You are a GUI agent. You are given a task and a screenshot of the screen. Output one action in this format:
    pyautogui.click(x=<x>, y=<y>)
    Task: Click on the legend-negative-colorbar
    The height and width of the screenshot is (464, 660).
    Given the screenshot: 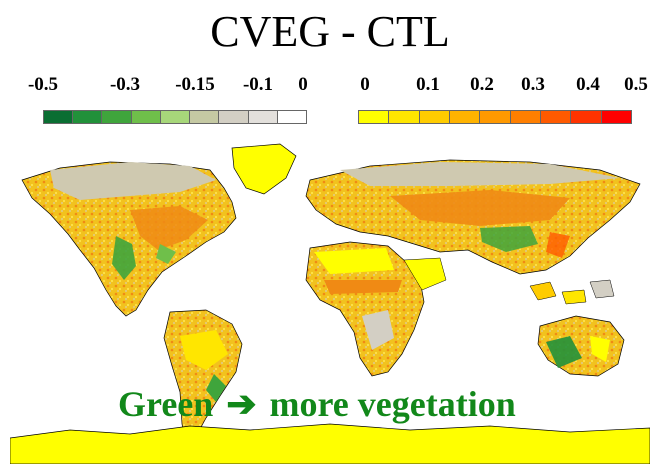 What is the action you would take?
    pyautogui.click(x=175, y=117)
    